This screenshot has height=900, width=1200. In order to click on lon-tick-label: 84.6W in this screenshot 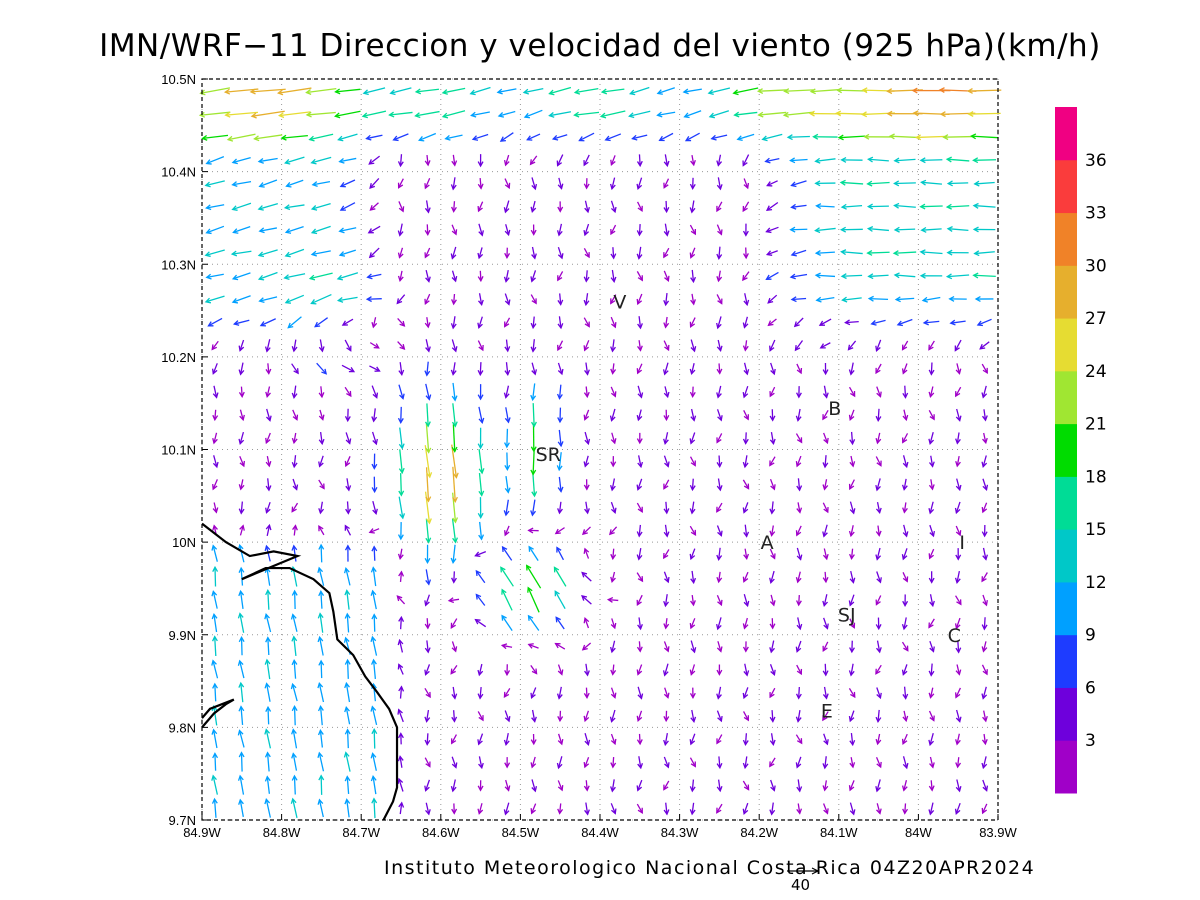, I will do `click(441, 832)`.